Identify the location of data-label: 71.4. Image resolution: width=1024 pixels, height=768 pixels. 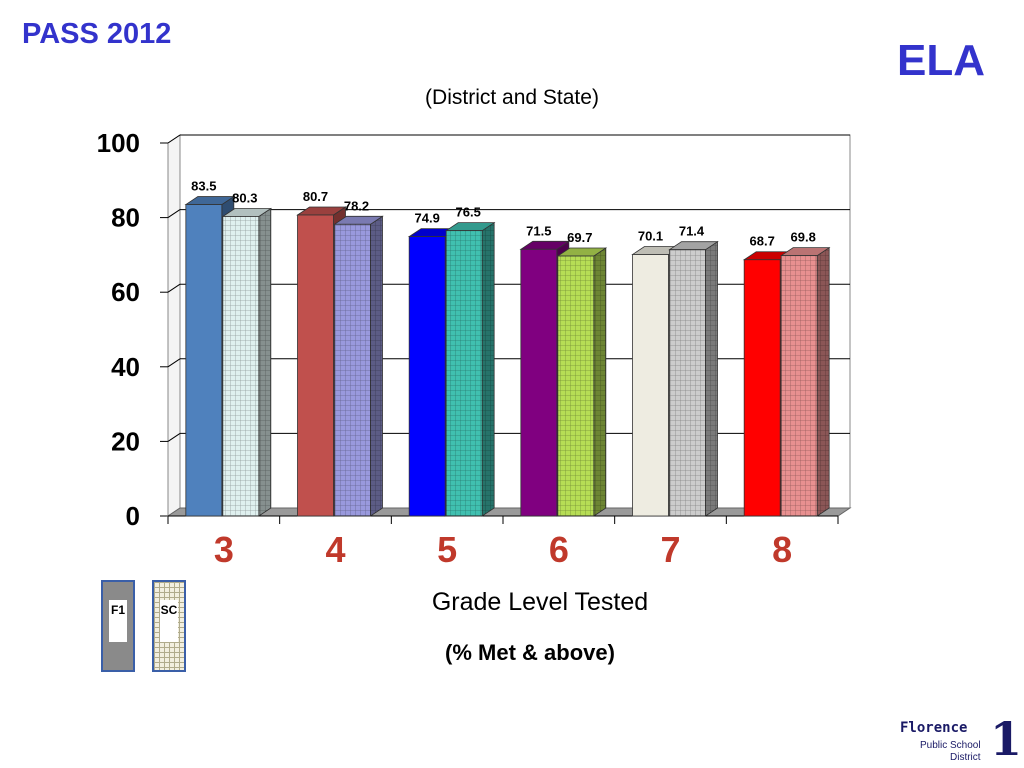
(692, 231).